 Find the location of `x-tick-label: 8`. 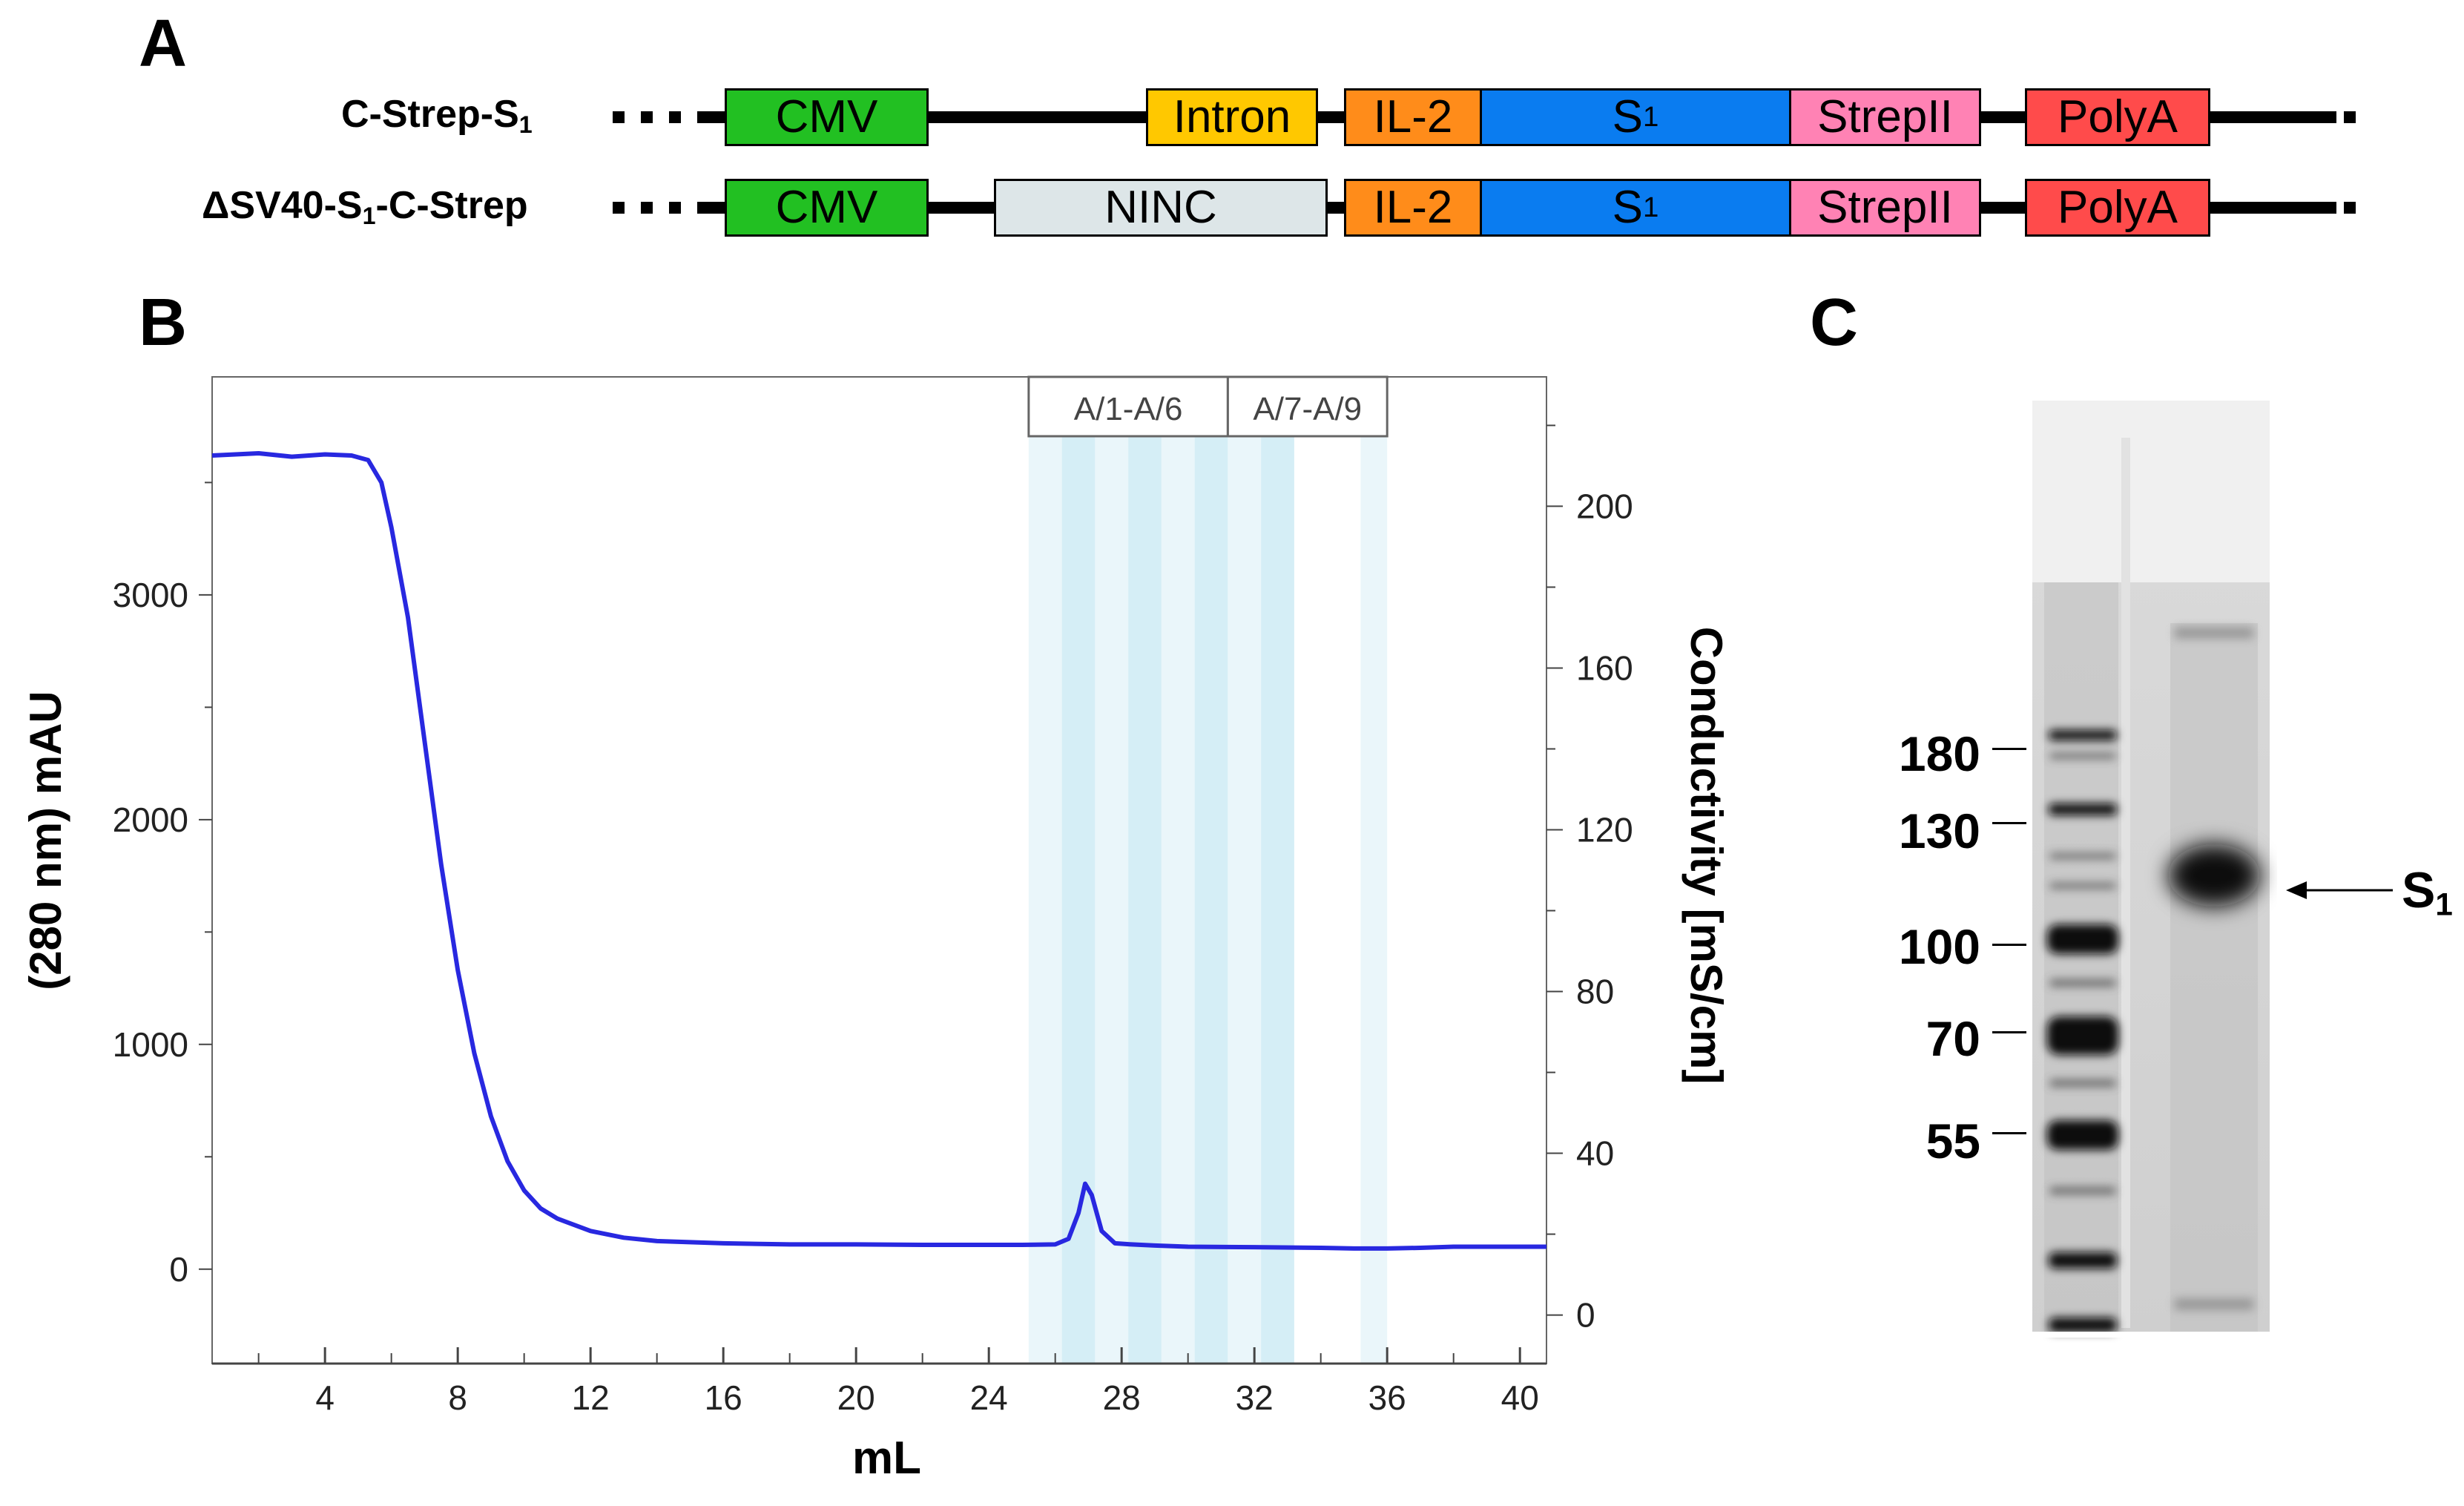

x-tick-label: 8 is located at coordinates (458, 1397).